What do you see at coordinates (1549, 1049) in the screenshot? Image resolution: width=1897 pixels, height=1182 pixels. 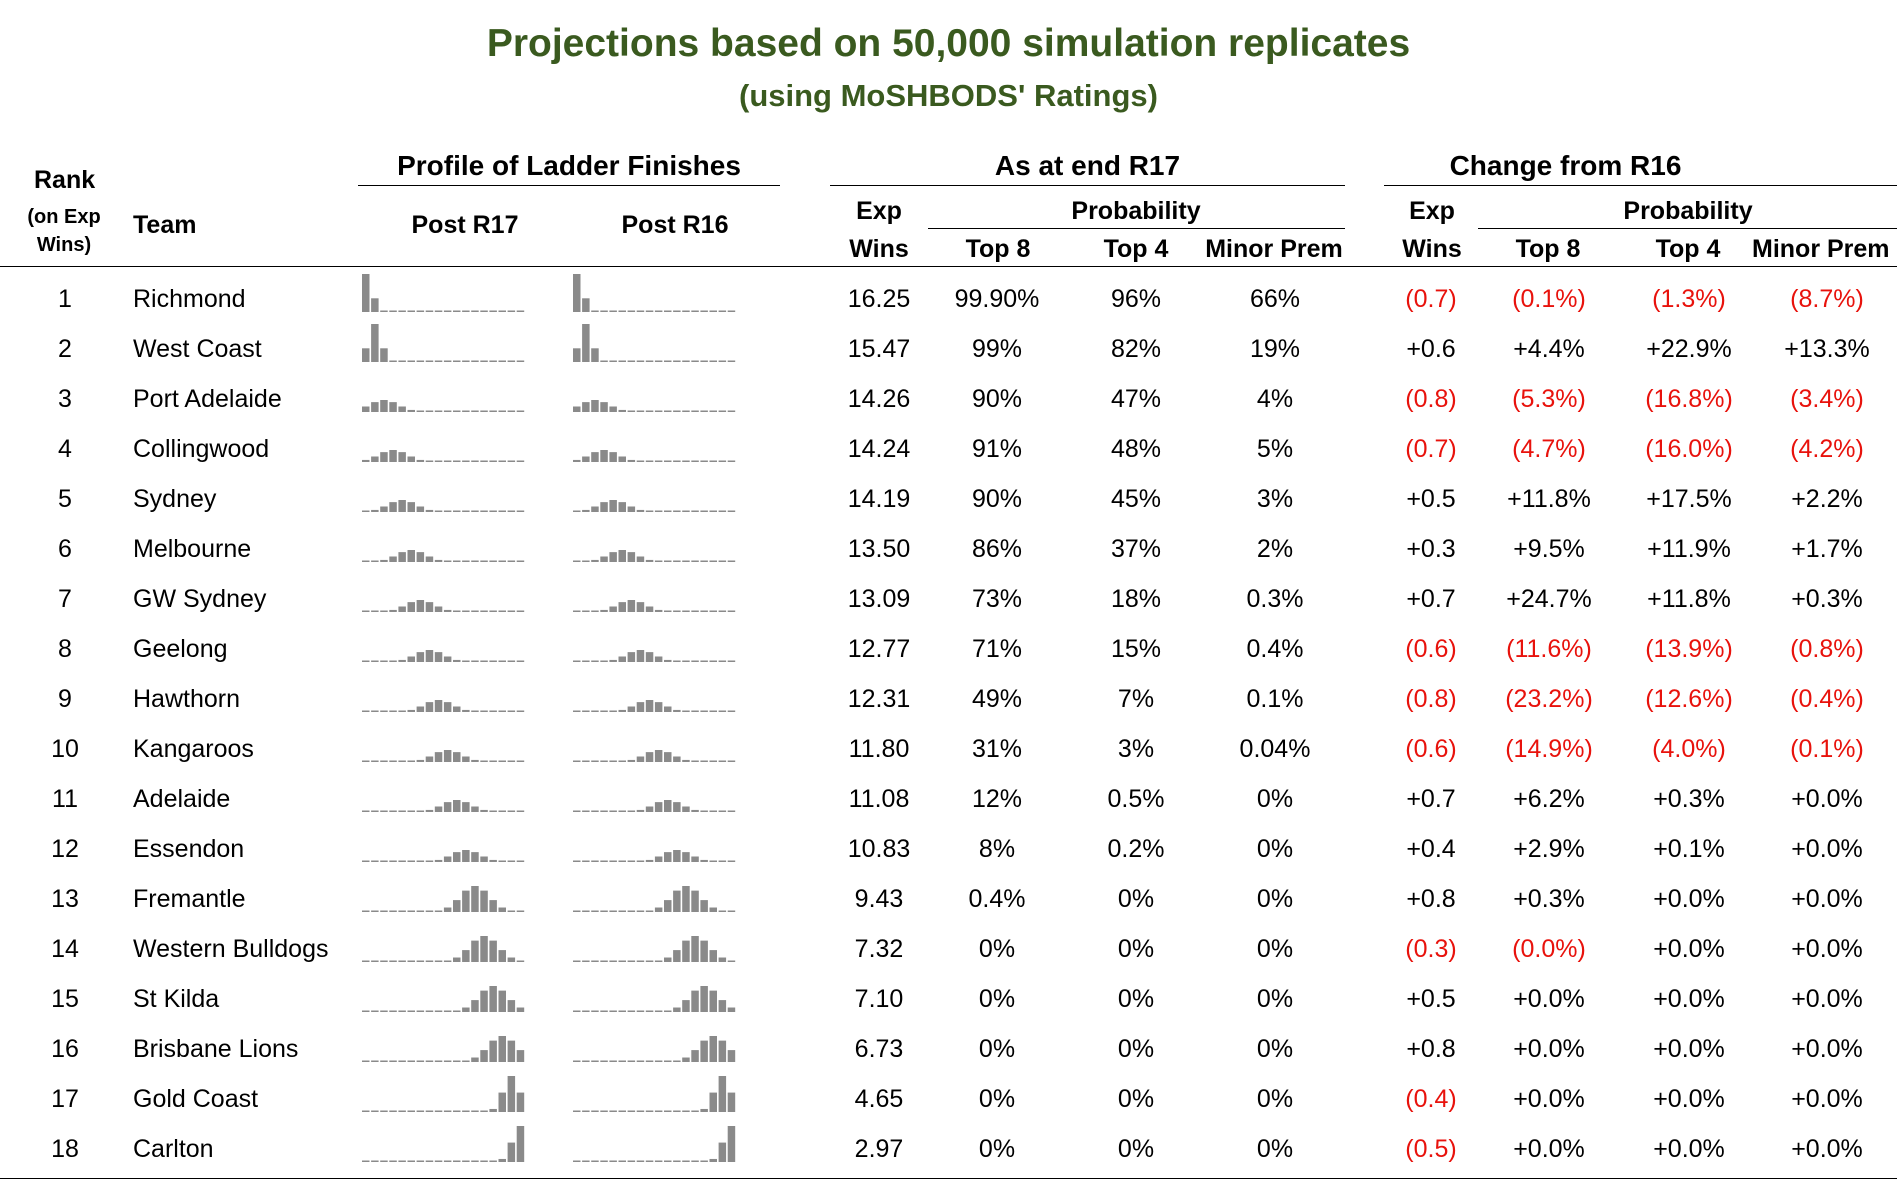 I see `cell-dtop8: +0.0%` at bounding box center [1549, 1049].